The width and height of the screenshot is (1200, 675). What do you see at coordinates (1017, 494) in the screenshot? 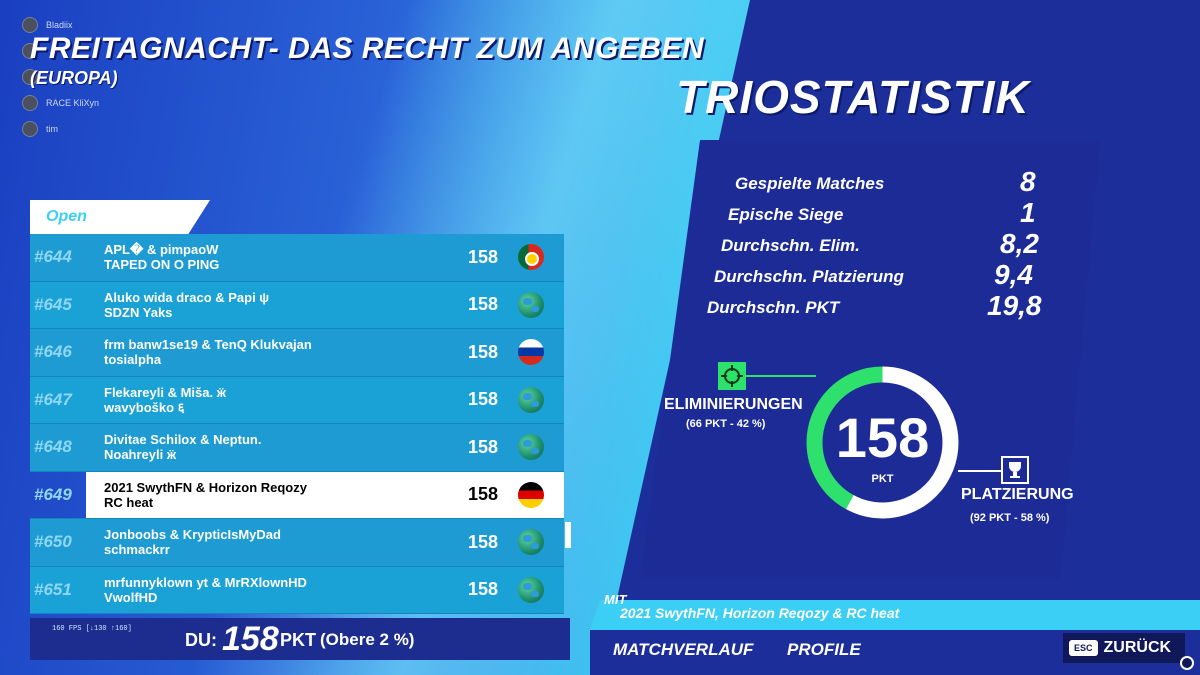
I see `placement-label: PLATZIERUNG` at bounding box center [1017, 494].